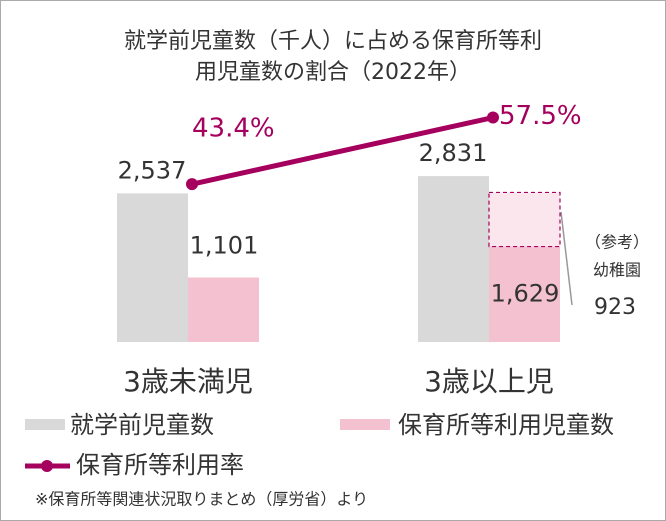  I want to click on x-tick-label: 3歳以上児, so click(489, 381).